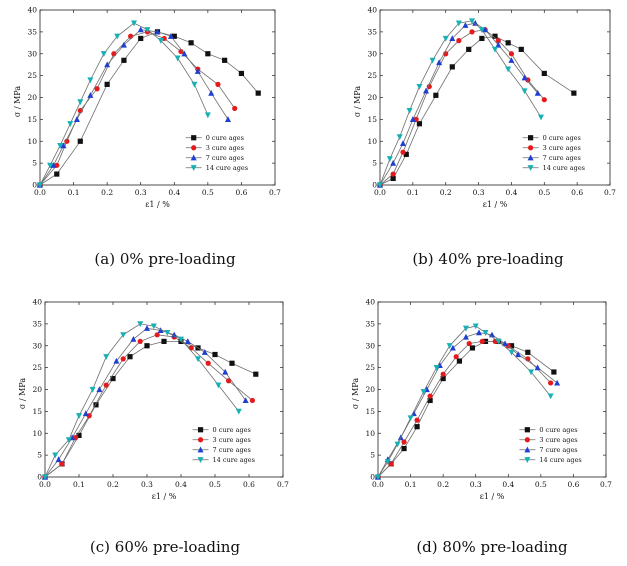 This screenshot has height=566, width=627. What do you see at coordinates (562, 148) in the screenshot?
I see `legend-label: 3 cure ages` at bounding box center [562, 148].